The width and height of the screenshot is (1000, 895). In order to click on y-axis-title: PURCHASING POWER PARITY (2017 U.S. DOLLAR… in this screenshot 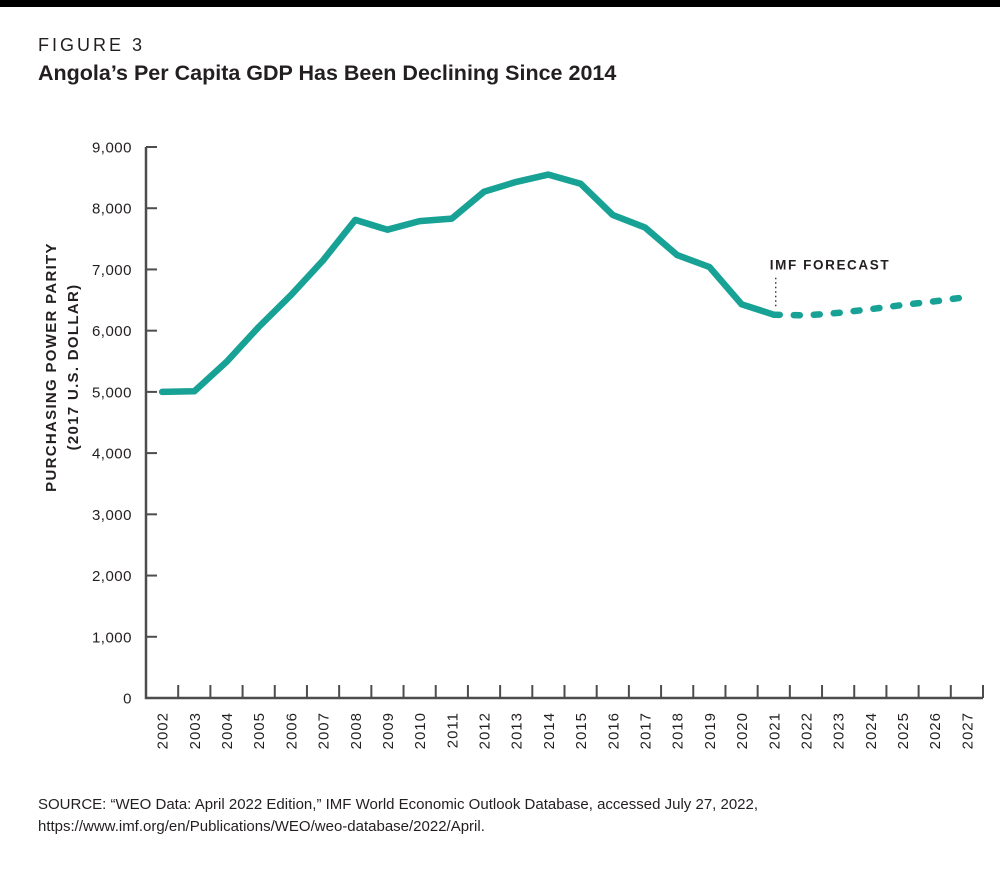, I will do `click(62, 367)`.